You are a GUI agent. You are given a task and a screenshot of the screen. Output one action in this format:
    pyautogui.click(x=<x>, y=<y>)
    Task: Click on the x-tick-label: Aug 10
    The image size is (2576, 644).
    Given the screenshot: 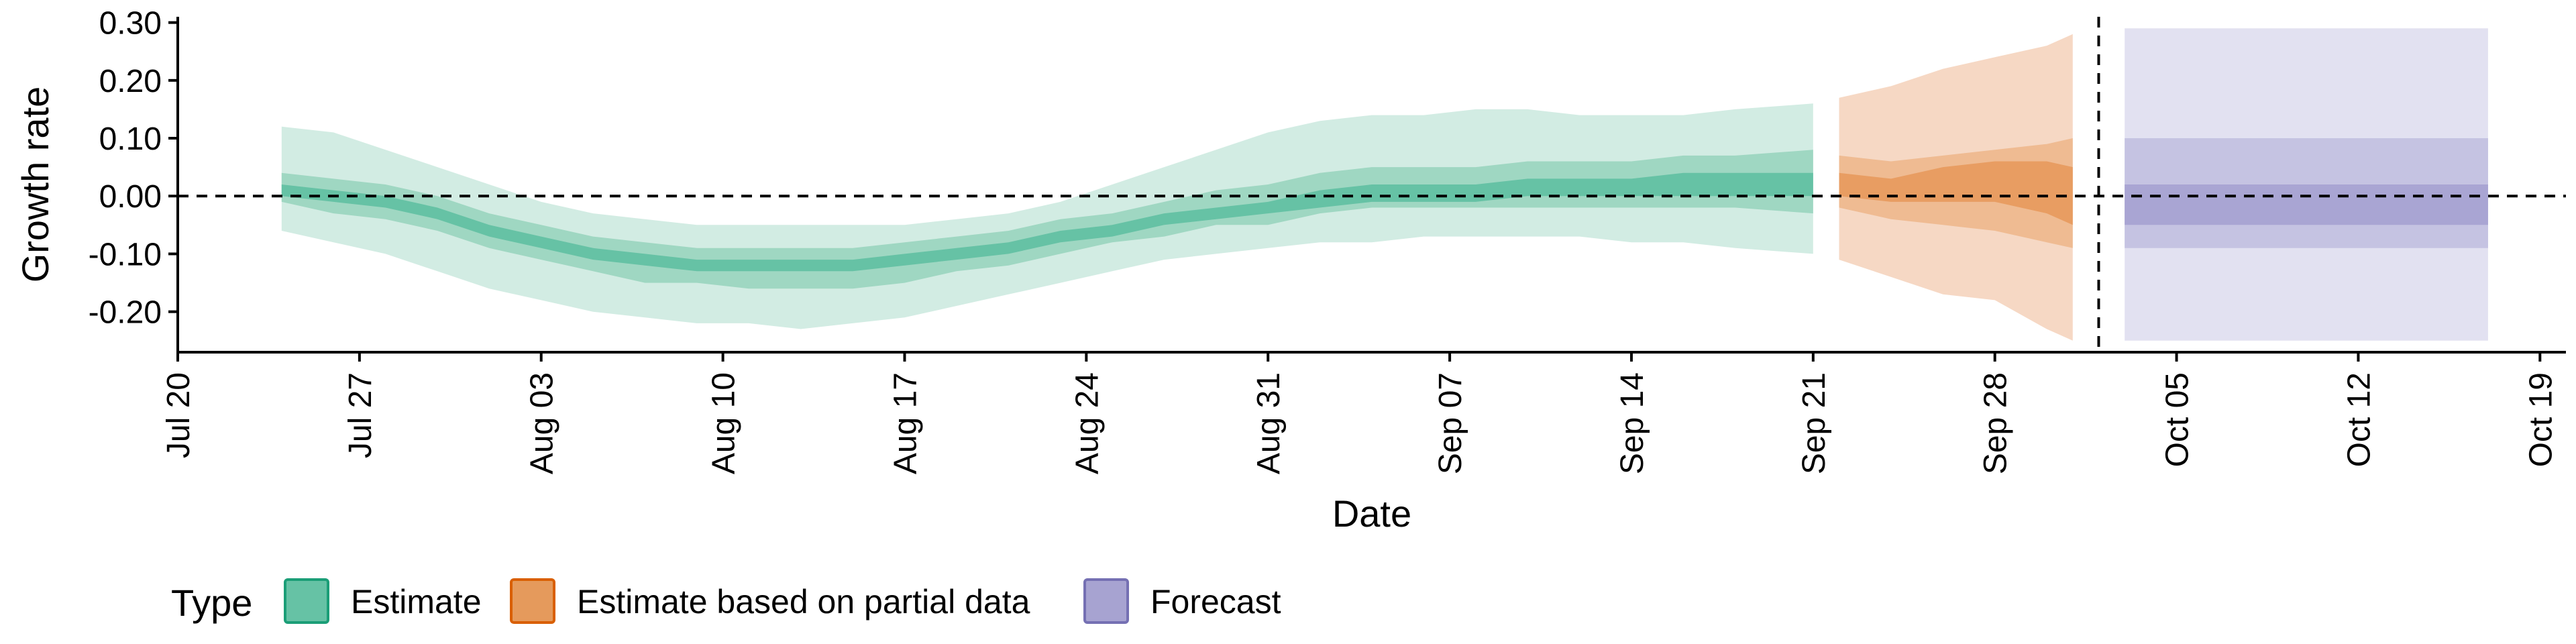 What is the action you would take?
    pyautogui.click(x=724, y=423)
    